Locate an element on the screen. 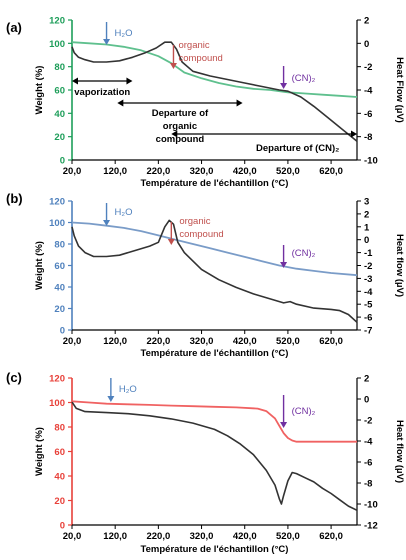 The image size is (406, 560). panel-label: (c) is located at coordinates (14, 377).